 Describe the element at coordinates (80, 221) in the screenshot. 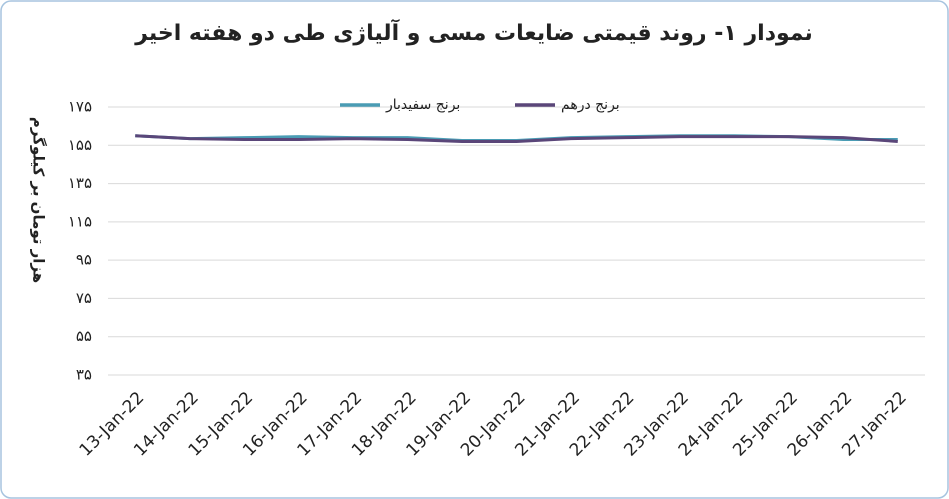

I see `y-tick-label: ۱۱۵` at that location.